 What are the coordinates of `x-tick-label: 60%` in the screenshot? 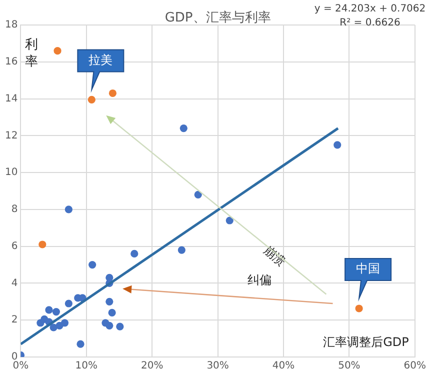 It's located at (415, 366).